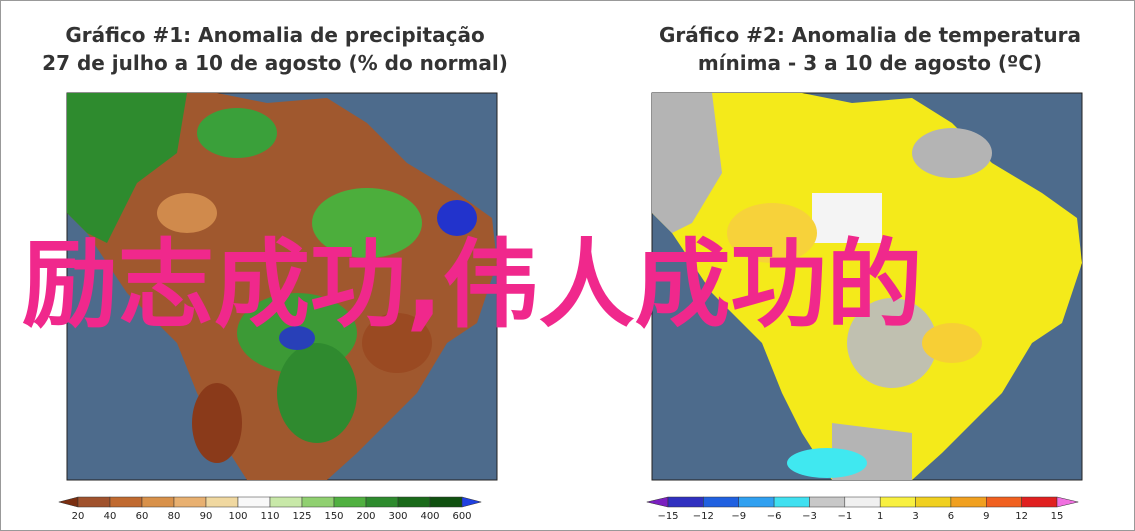  I want to click on title: Gráfico #1: Anomalia de precipitação, so click(274, 35).